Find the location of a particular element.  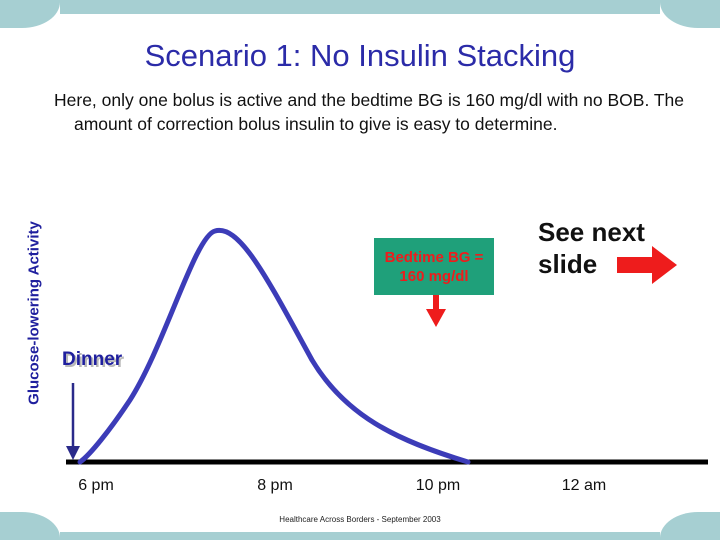

dinner-arrow is located at coordinates (73, 421).